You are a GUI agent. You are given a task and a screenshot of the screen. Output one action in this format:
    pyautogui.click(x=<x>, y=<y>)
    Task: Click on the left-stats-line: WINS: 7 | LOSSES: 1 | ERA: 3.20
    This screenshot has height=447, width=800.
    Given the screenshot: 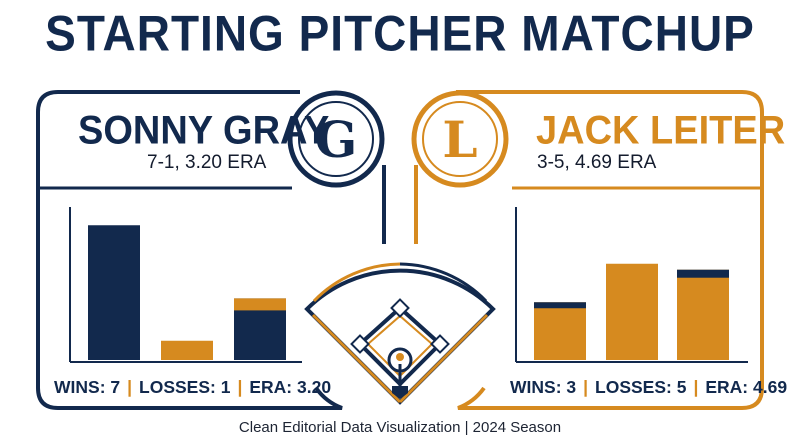 What is the action you would take?
    pyautogui.click(x=192, y=387)
    